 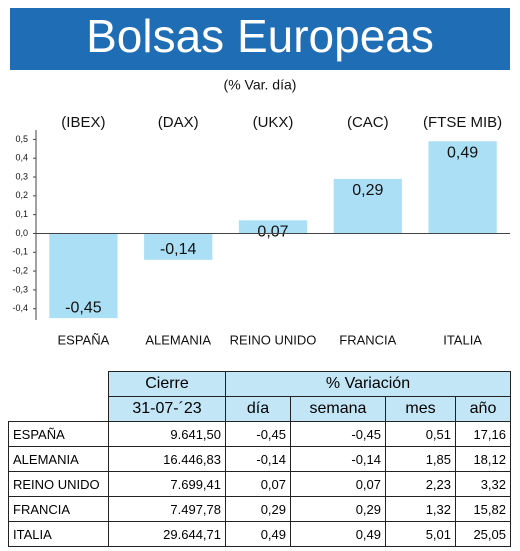 I want to click on table-cell: 2,23, so click(x=420, y=484).